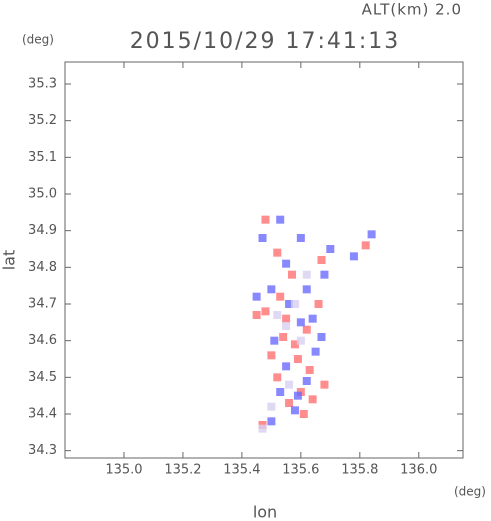  What do you see at coordinates (42, 267) in the screenshot?
I see `y-tick-label: 34.8` at bounding box center [42, 267].